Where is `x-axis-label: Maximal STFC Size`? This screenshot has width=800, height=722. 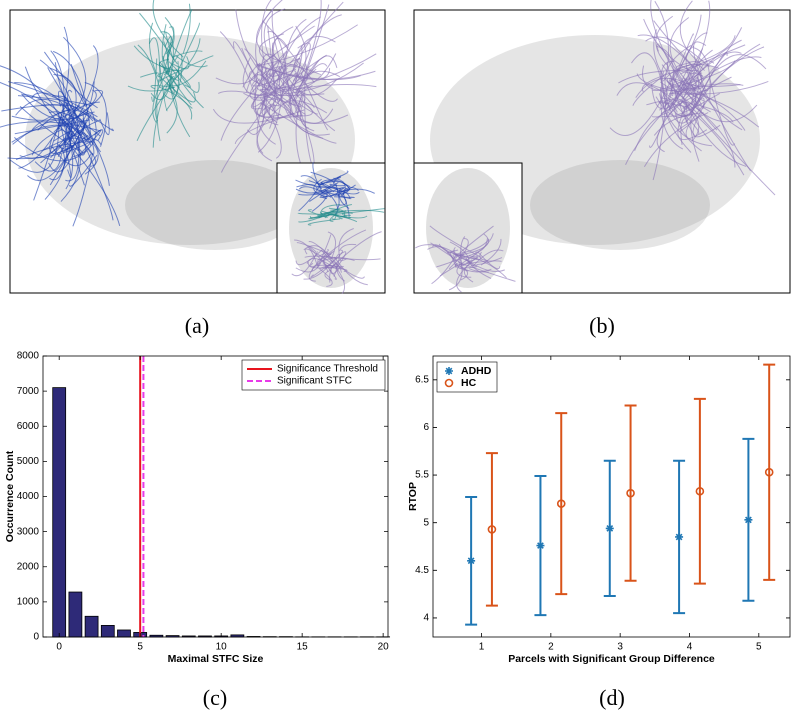 x-axis-label: Maximal STFC Size is located at coordinates (216, 659).